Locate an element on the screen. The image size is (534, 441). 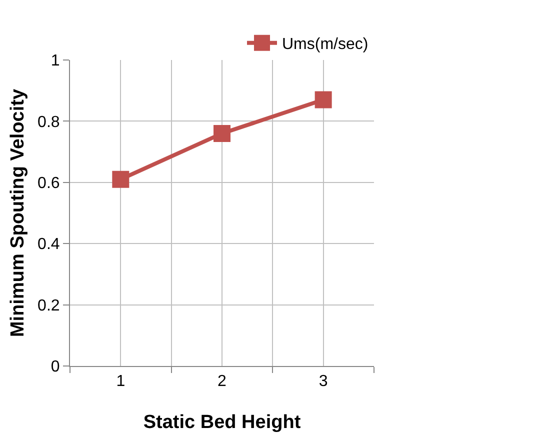
x-axis-title: Static Bed Height is located at coordinates (222, 422).